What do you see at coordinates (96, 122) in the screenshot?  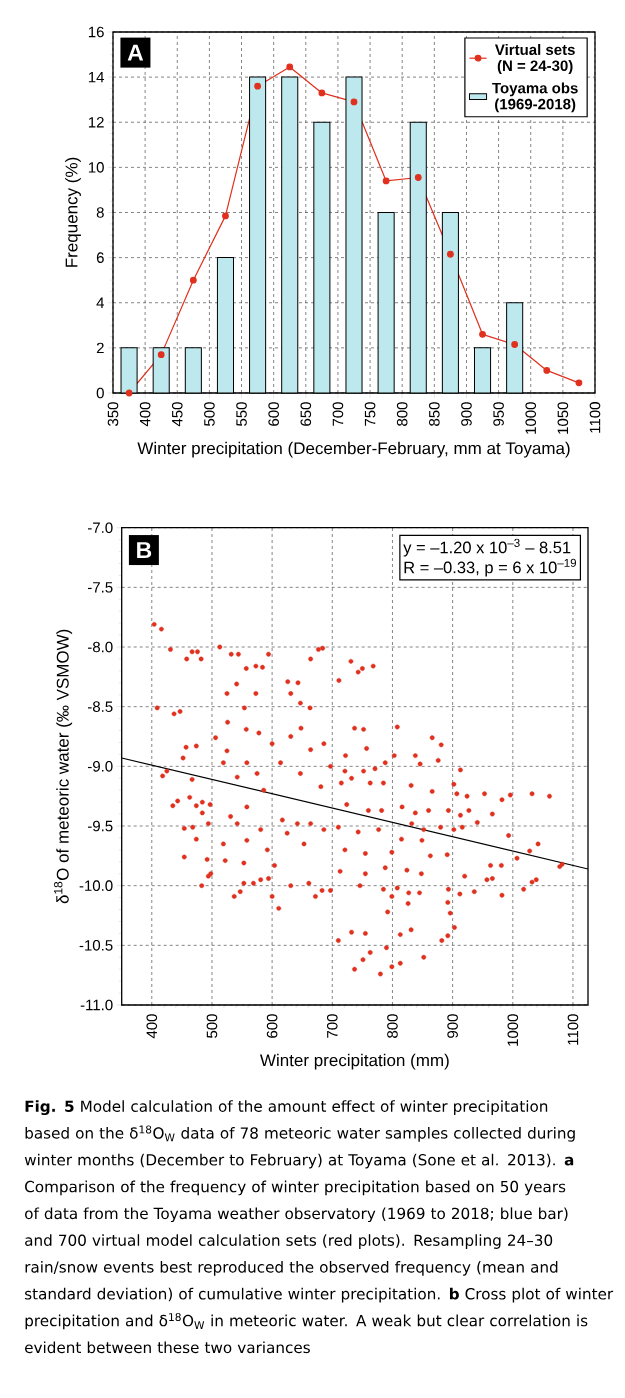 I see `y-tick-label: 12` at bounding box center [96, 122].